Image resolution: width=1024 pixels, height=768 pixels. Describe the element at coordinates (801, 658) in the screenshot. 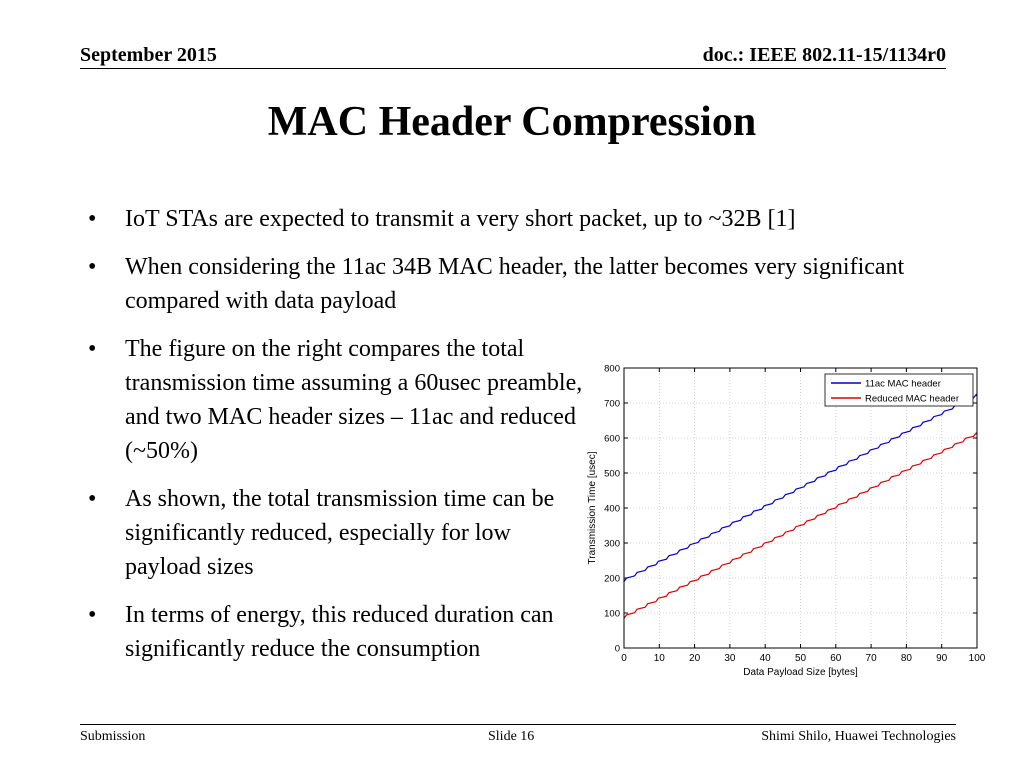

I see `x-tick-label: 50` at that location.